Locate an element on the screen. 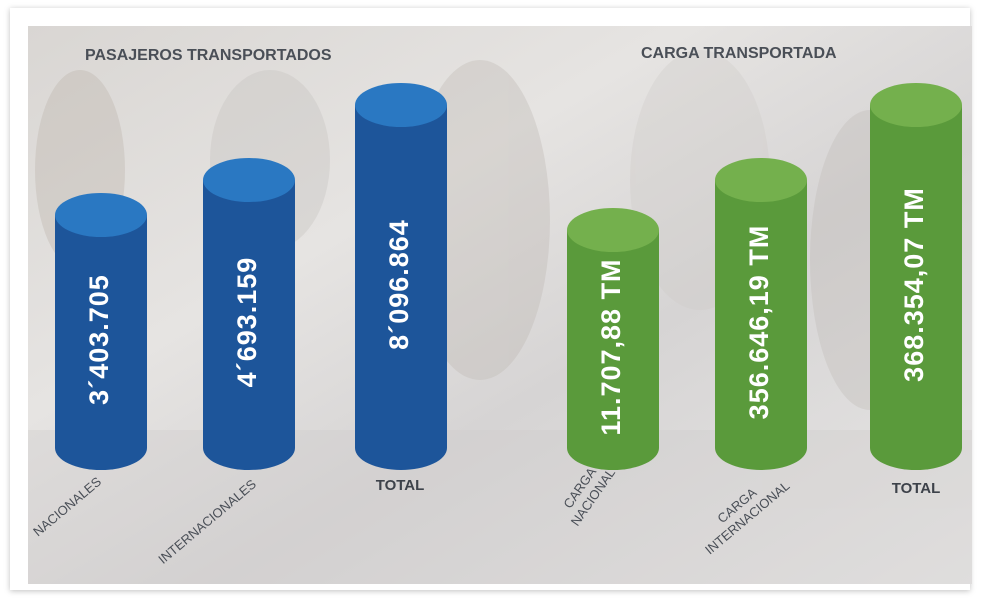 The height and width of the screenshot is (599, 981). value-label: 3´403.705 is located at coordinates (99, 339).